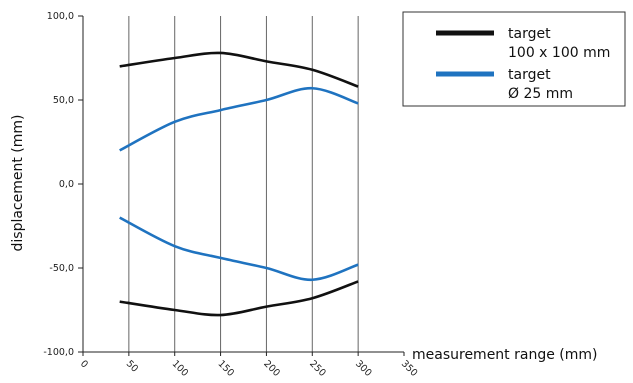 The height and width of the screenshot is (383, 633). What do you see at coordinates (132, 366) in the screenshot?
I see `x-tick-label: 50` at bounding box center [132, 366].